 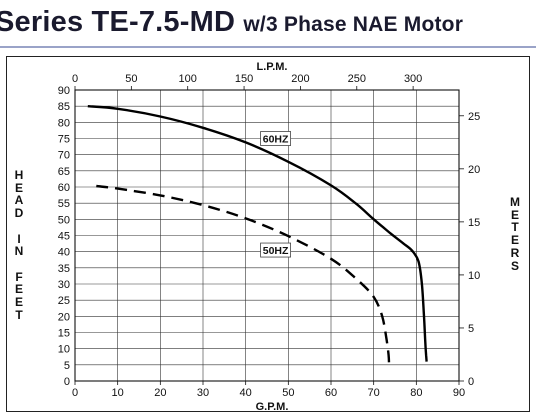 What do you see at coordinates (64, 188) in the screenshot?
I see `y-tick-label: 60` at bounding box center [64, 188].